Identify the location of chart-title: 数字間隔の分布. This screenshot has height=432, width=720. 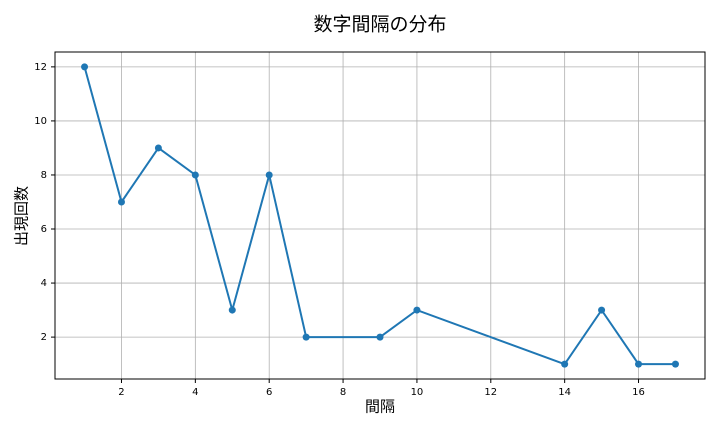
(379, 25).